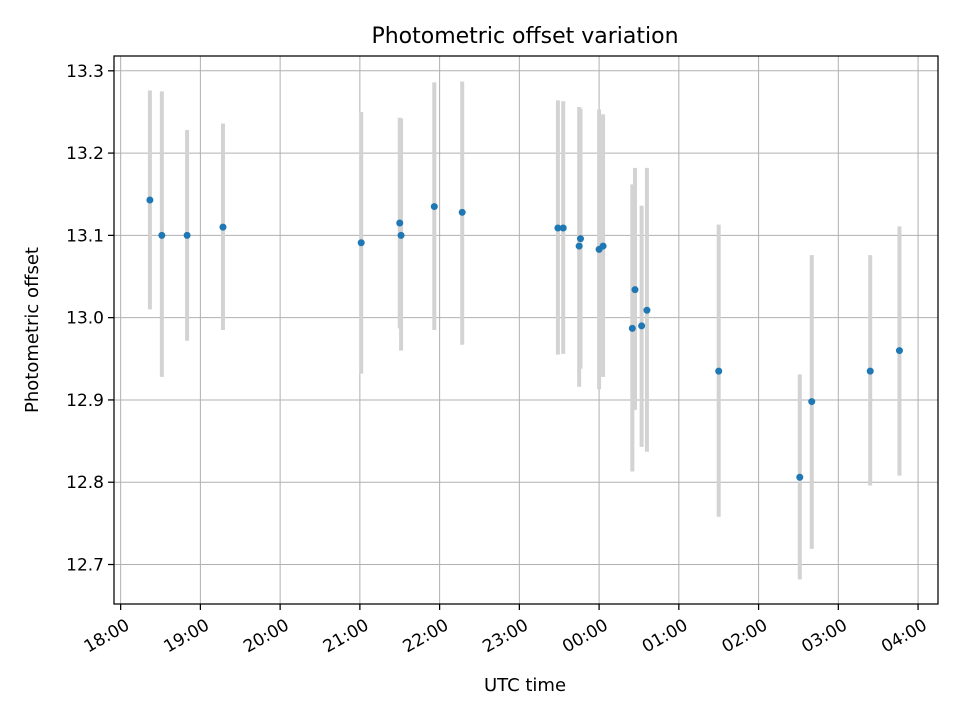 This screenshot has width=960, height=720. I want to click on chart-title: Photometric offset variation, so click(524, 36).